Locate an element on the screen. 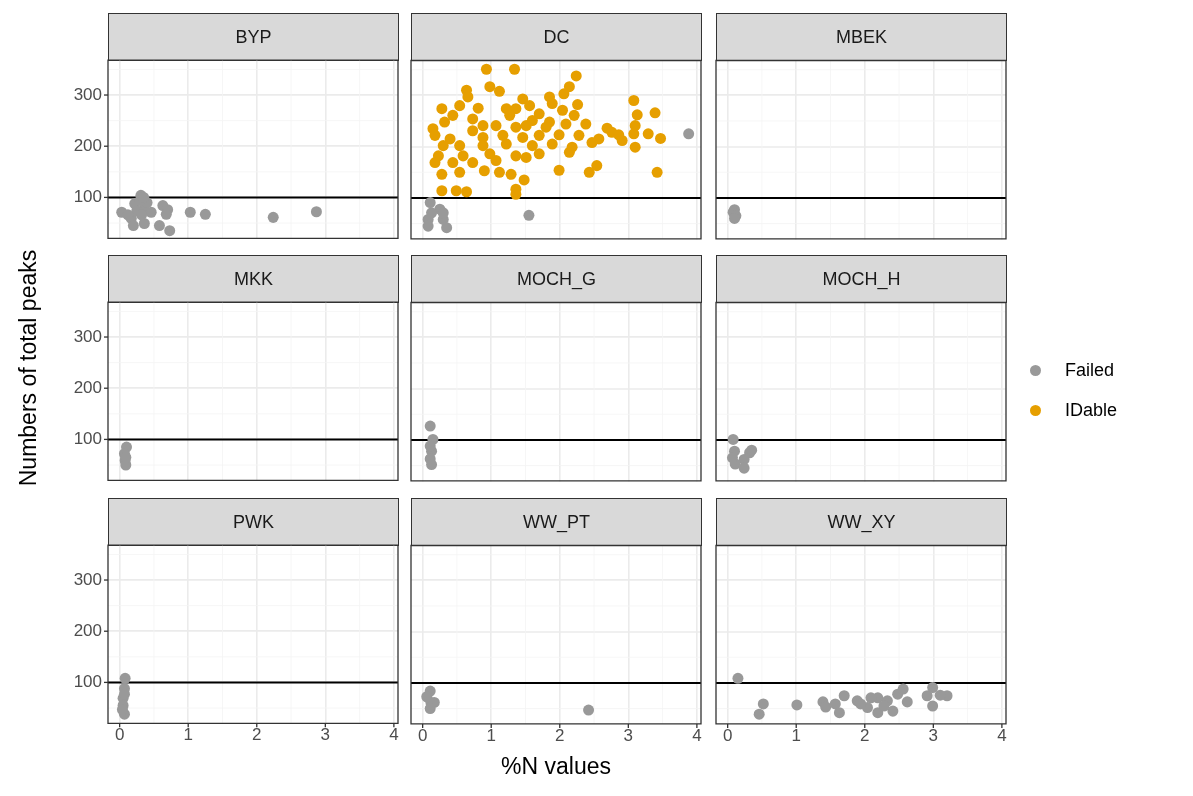 The height and width of the screenshot is (796, 1193). x-axis-title: %N values is located at coordinates (556, 766).